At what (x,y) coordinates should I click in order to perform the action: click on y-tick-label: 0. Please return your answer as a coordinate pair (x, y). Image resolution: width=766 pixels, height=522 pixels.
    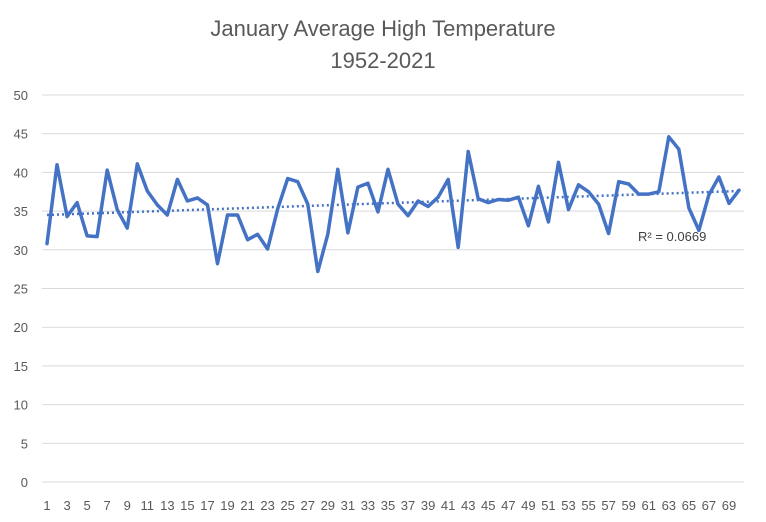
    Looking at the image, I should click on (24, 482).